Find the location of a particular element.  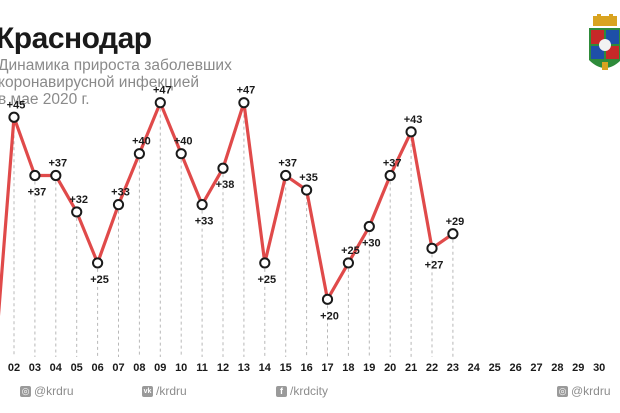

x-tick-19: 19 is located at coordinates (369, 368).